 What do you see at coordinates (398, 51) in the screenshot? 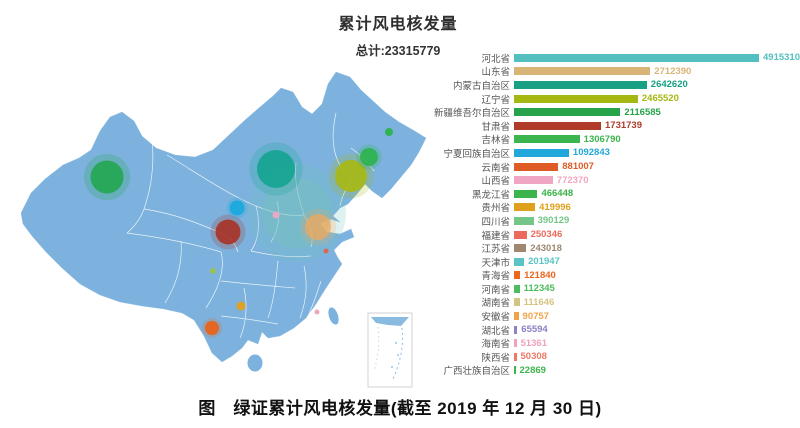
I see `chart-total: 总计:23315779` at bounding box center [398, 51].